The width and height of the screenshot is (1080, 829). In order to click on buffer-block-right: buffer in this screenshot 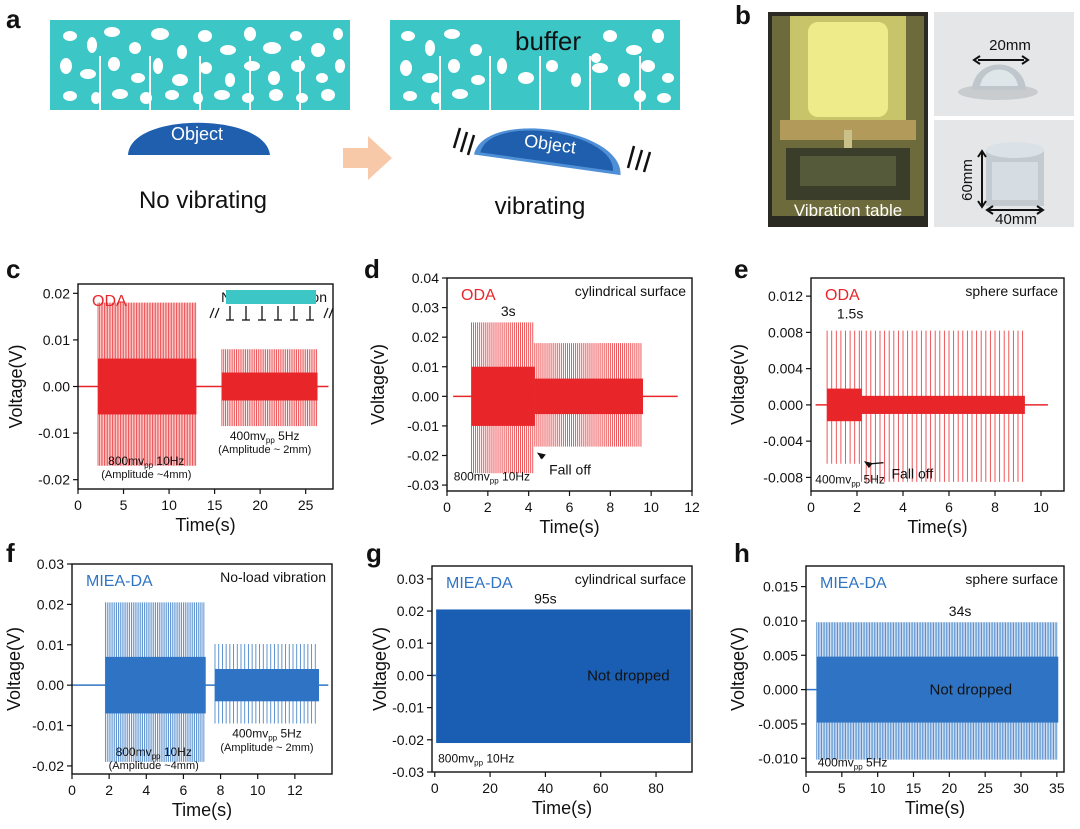, I will do `click(535, 65)`.